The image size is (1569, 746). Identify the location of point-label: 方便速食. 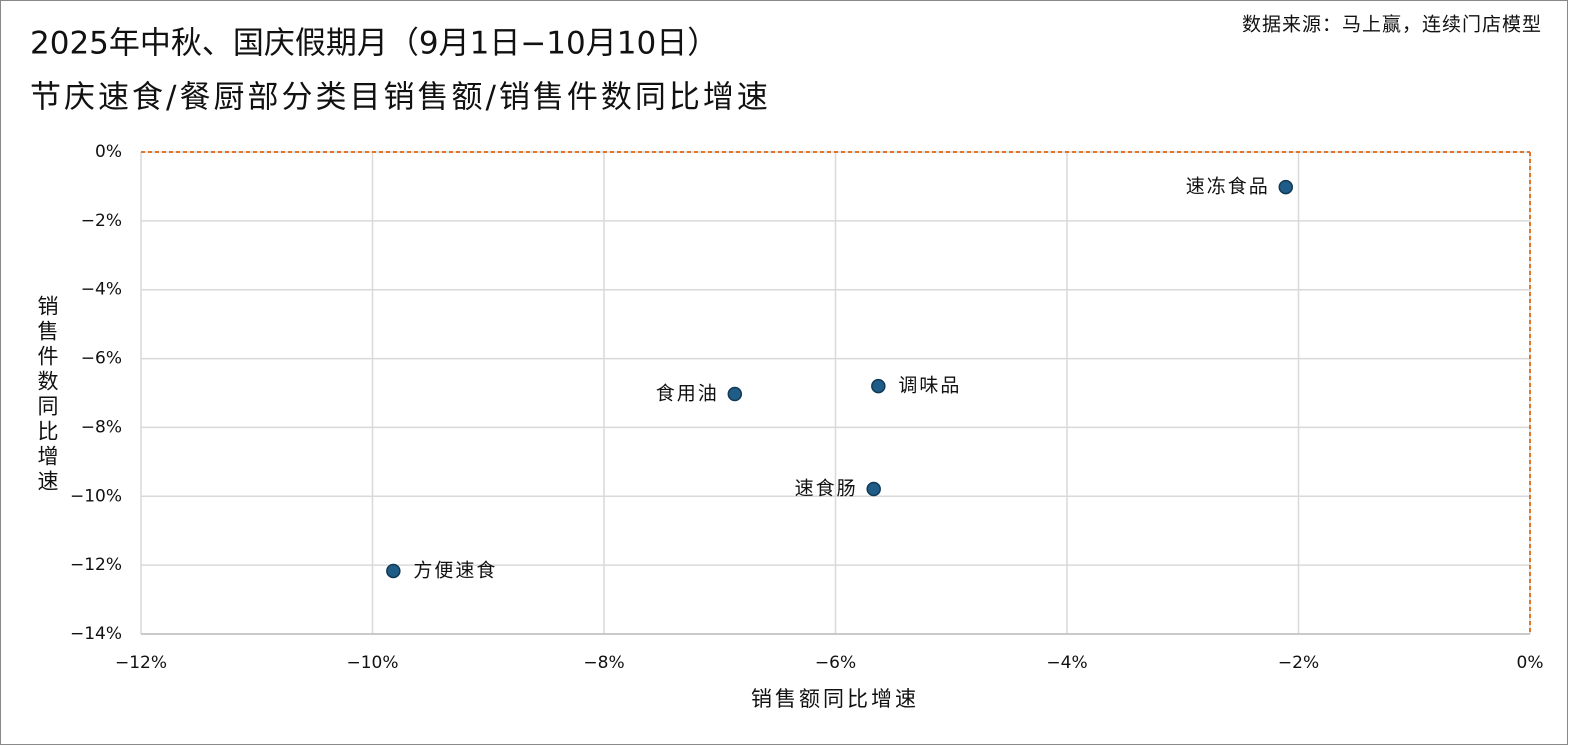
(455, 570).